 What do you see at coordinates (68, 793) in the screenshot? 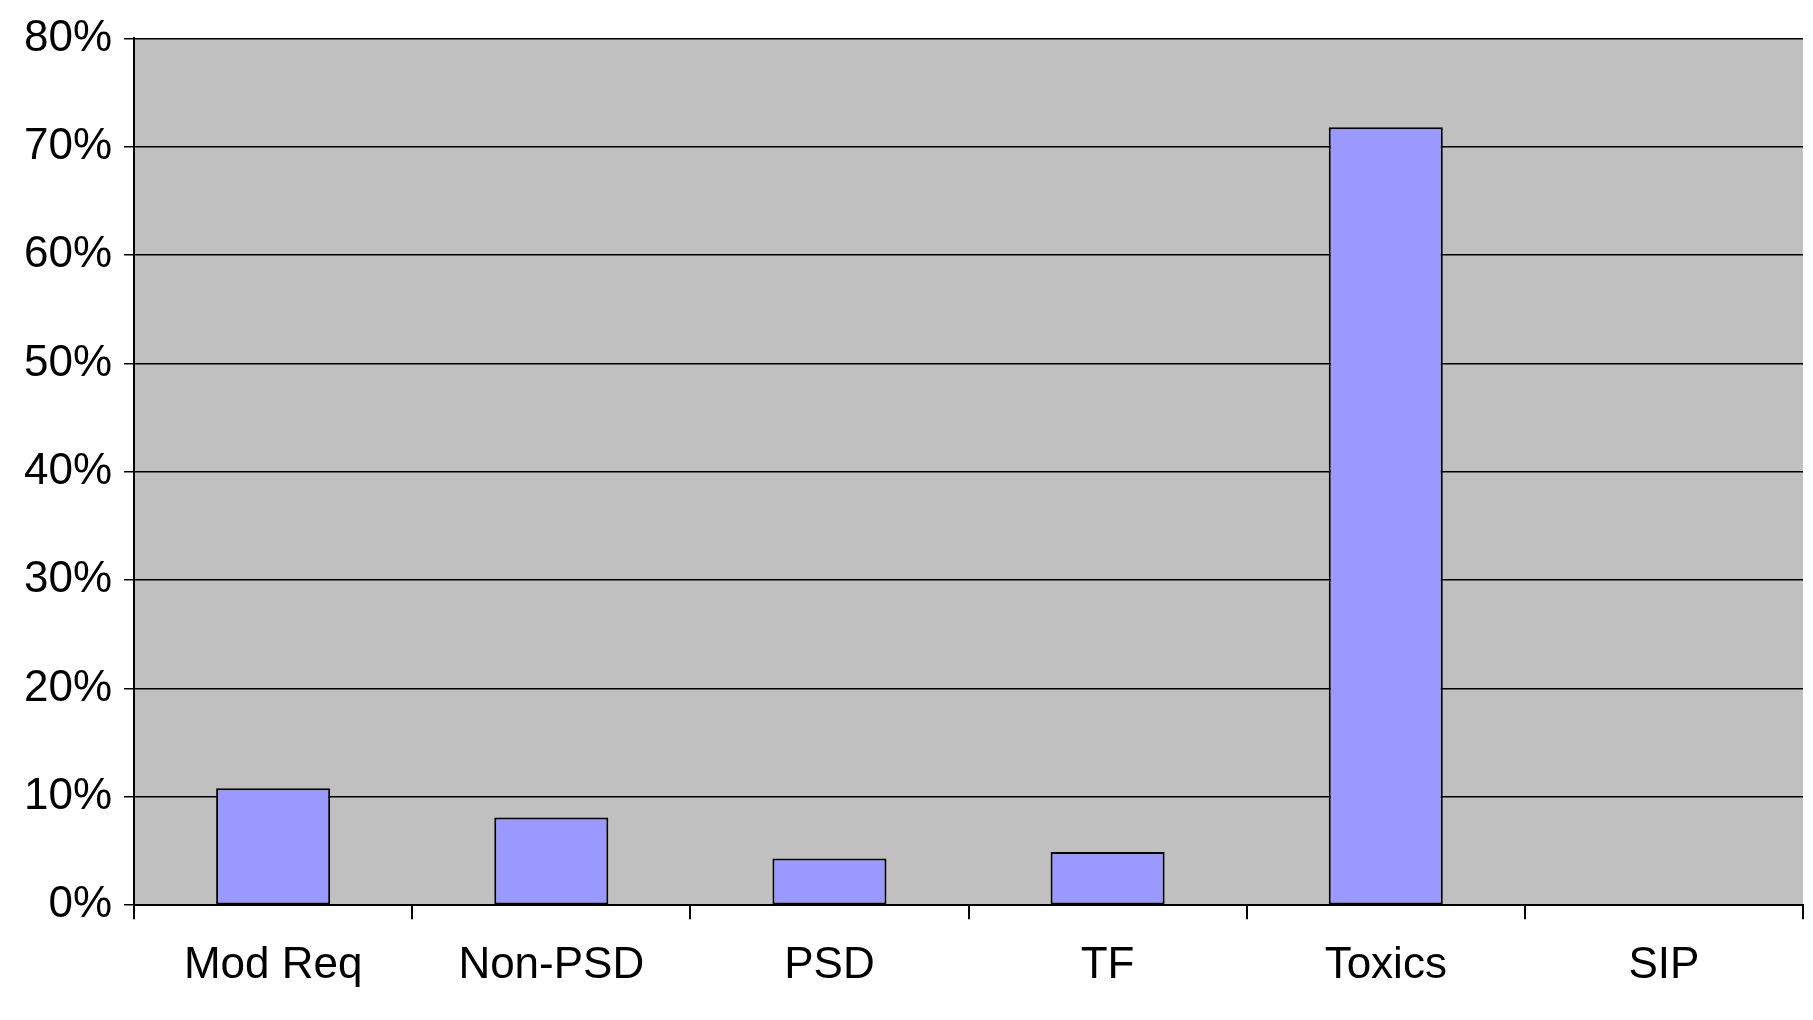
I see `y-tick-label: 10%` at bounding box center [68, 793].